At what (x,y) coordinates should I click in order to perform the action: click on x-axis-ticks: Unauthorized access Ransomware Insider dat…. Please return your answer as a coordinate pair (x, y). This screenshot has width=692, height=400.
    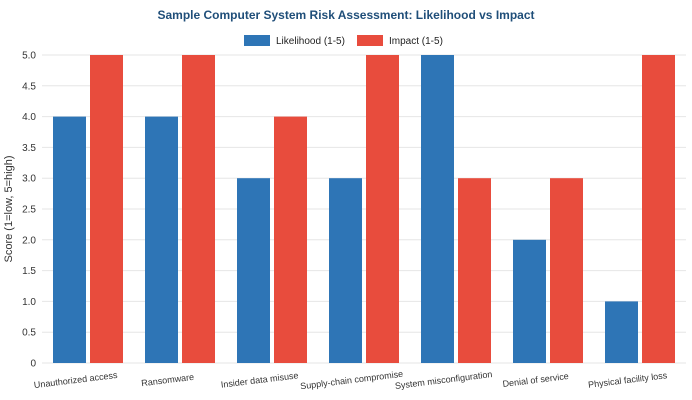
    Looking at the image, I should click on (350, 380).